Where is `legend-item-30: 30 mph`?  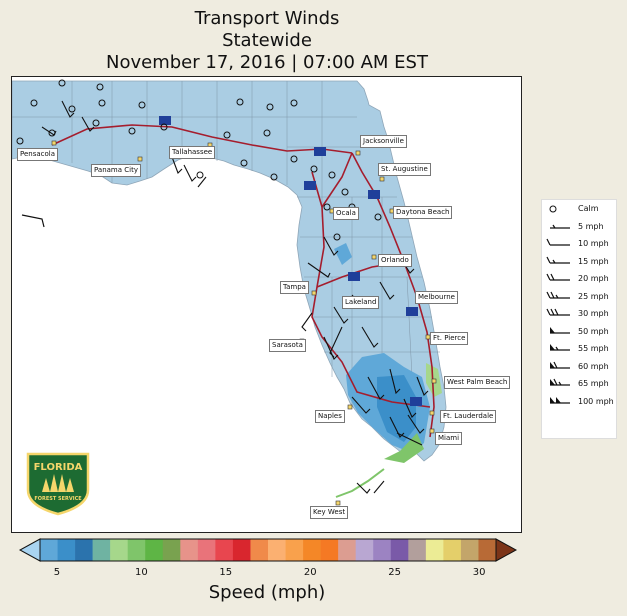 legend-item-30: 30 mph is located at coordinates (580, 314).